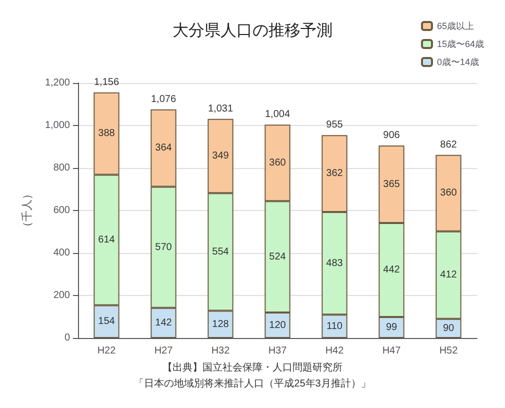  I want to click on data-label: 128, so click(221, 324).